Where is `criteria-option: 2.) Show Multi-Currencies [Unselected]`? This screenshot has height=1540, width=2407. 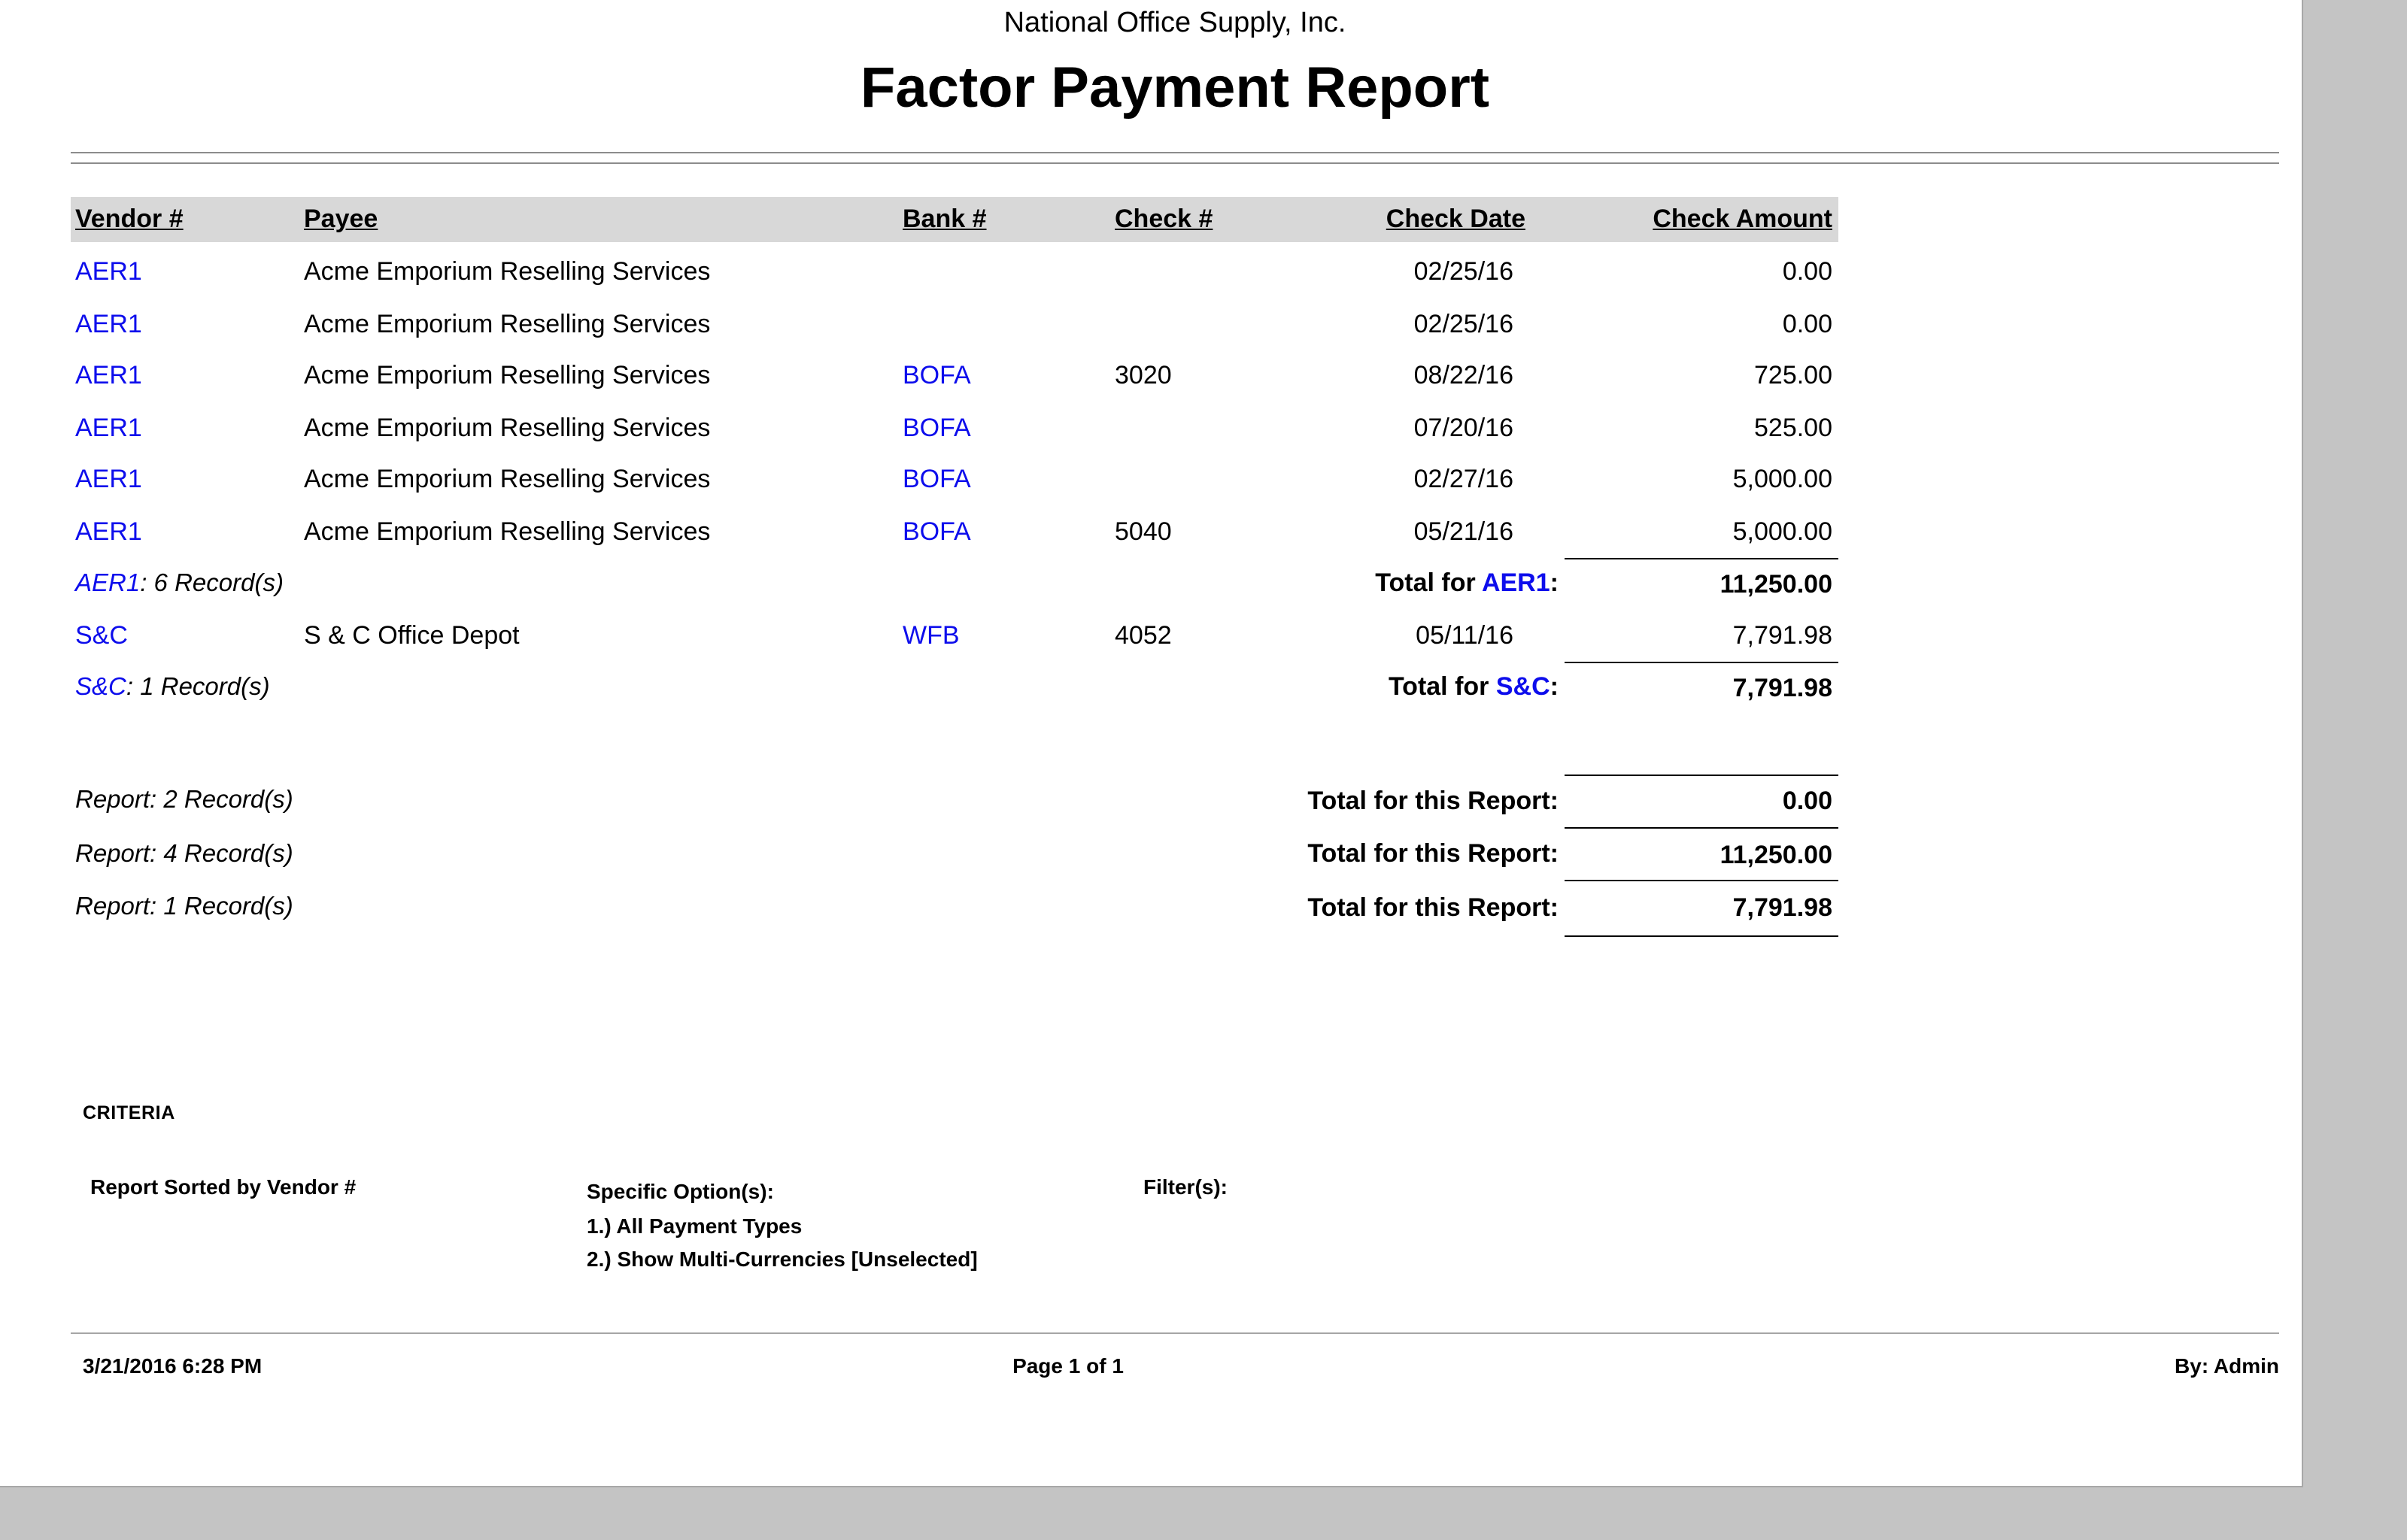
criteria-option: 2.) Show Multi-Currencies [Unselected] is located at coordinates (782, 1259).